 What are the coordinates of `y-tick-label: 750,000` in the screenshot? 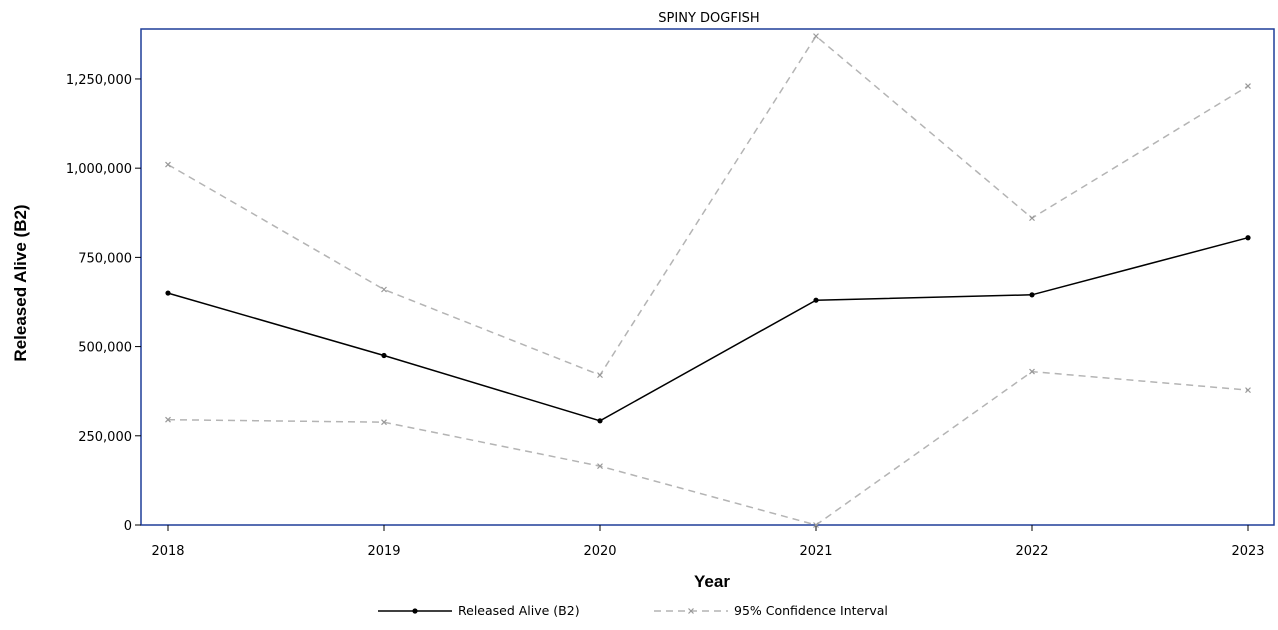 It's located at (105, 258).